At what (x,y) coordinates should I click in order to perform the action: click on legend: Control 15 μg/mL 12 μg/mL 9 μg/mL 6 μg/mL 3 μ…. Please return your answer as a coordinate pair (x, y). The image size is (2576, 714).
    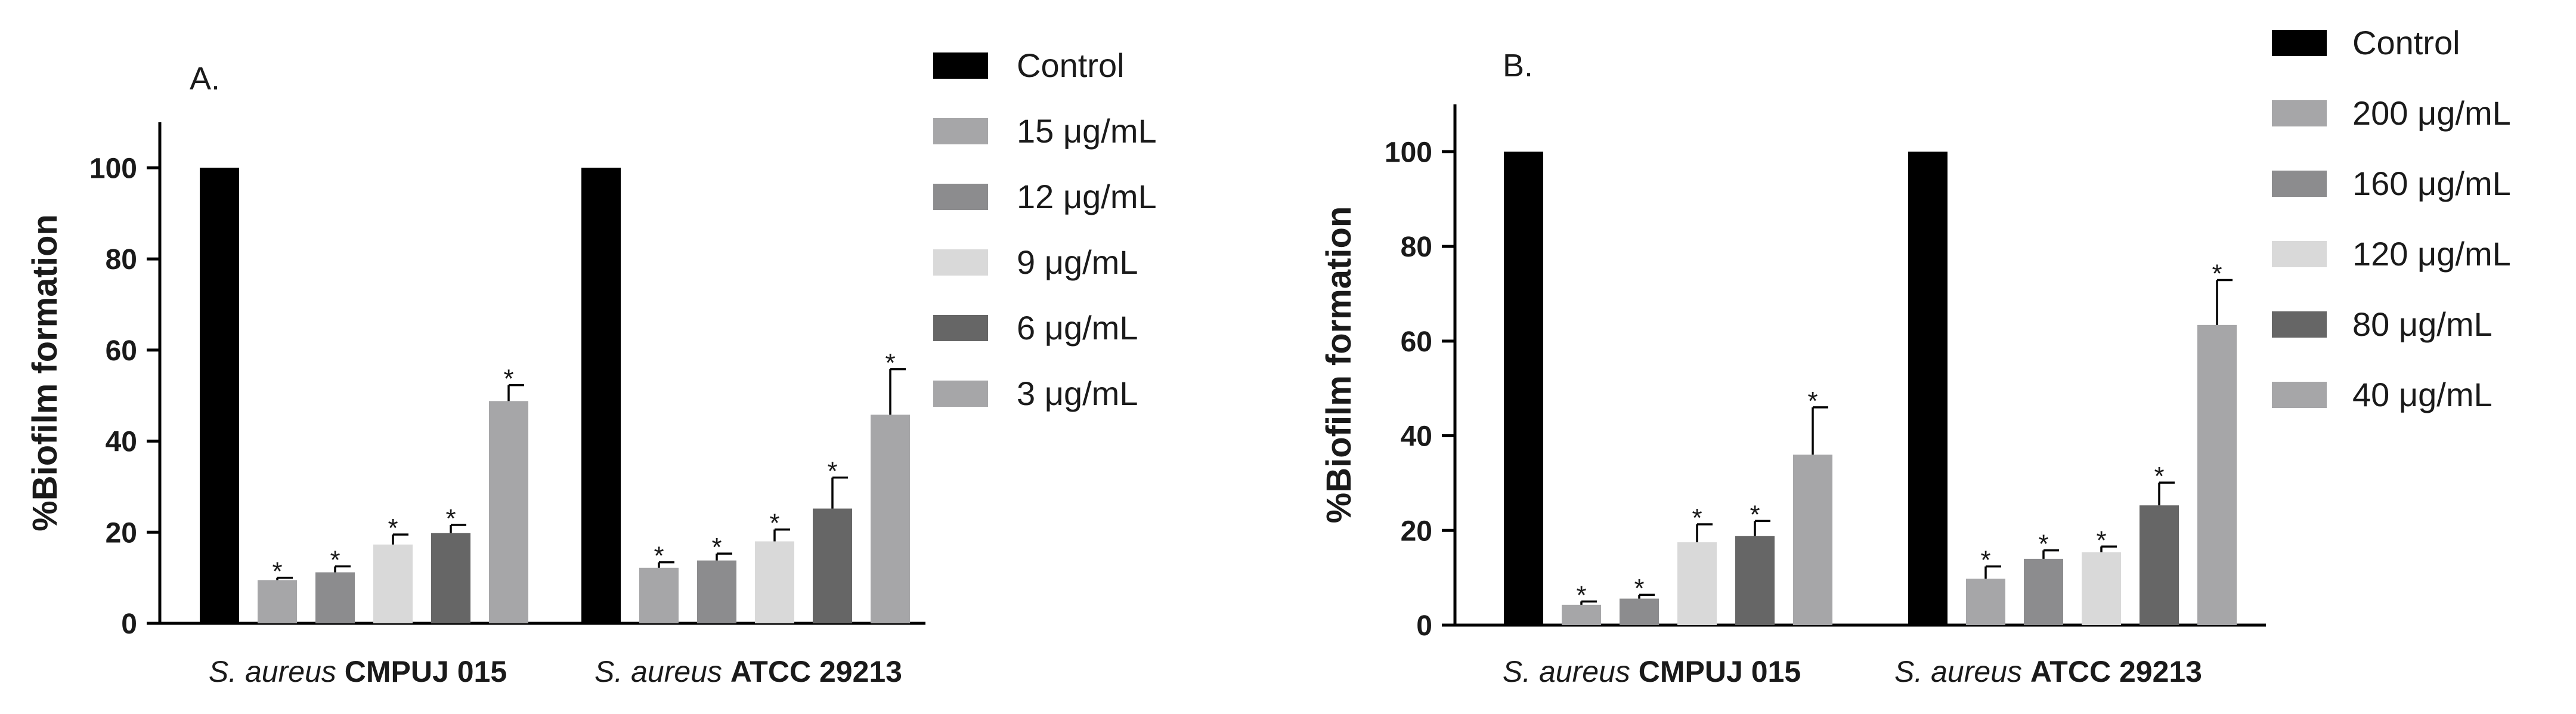
    Looking at the image, I should click on (1045, 229).